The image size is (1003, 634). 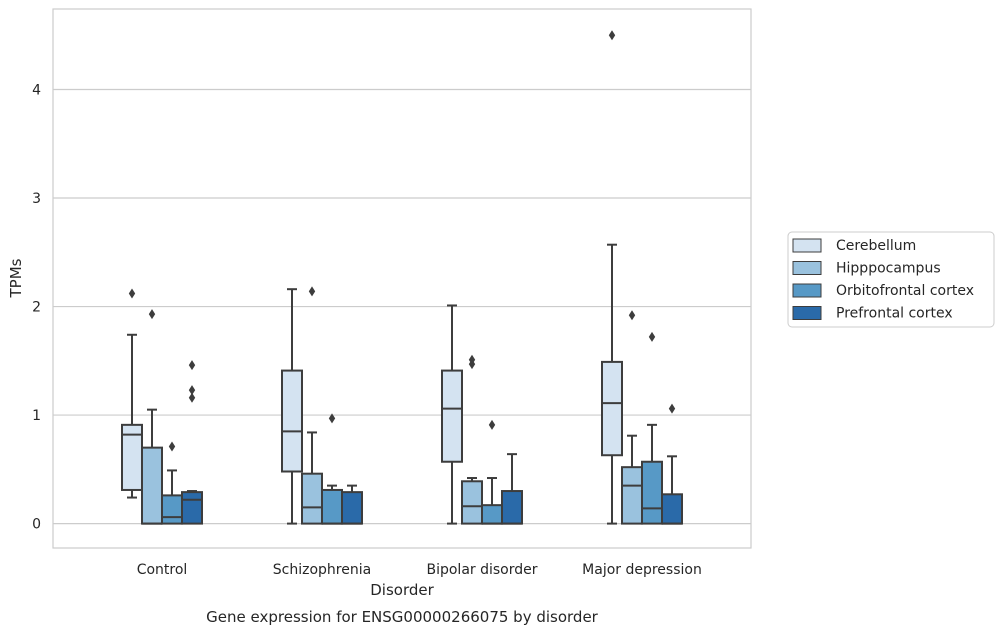 What do you see at coordinates (172, 483) in the screenshot?
I see `box-orbitofrontal-cortex-control` at bounding box center [172, 483].